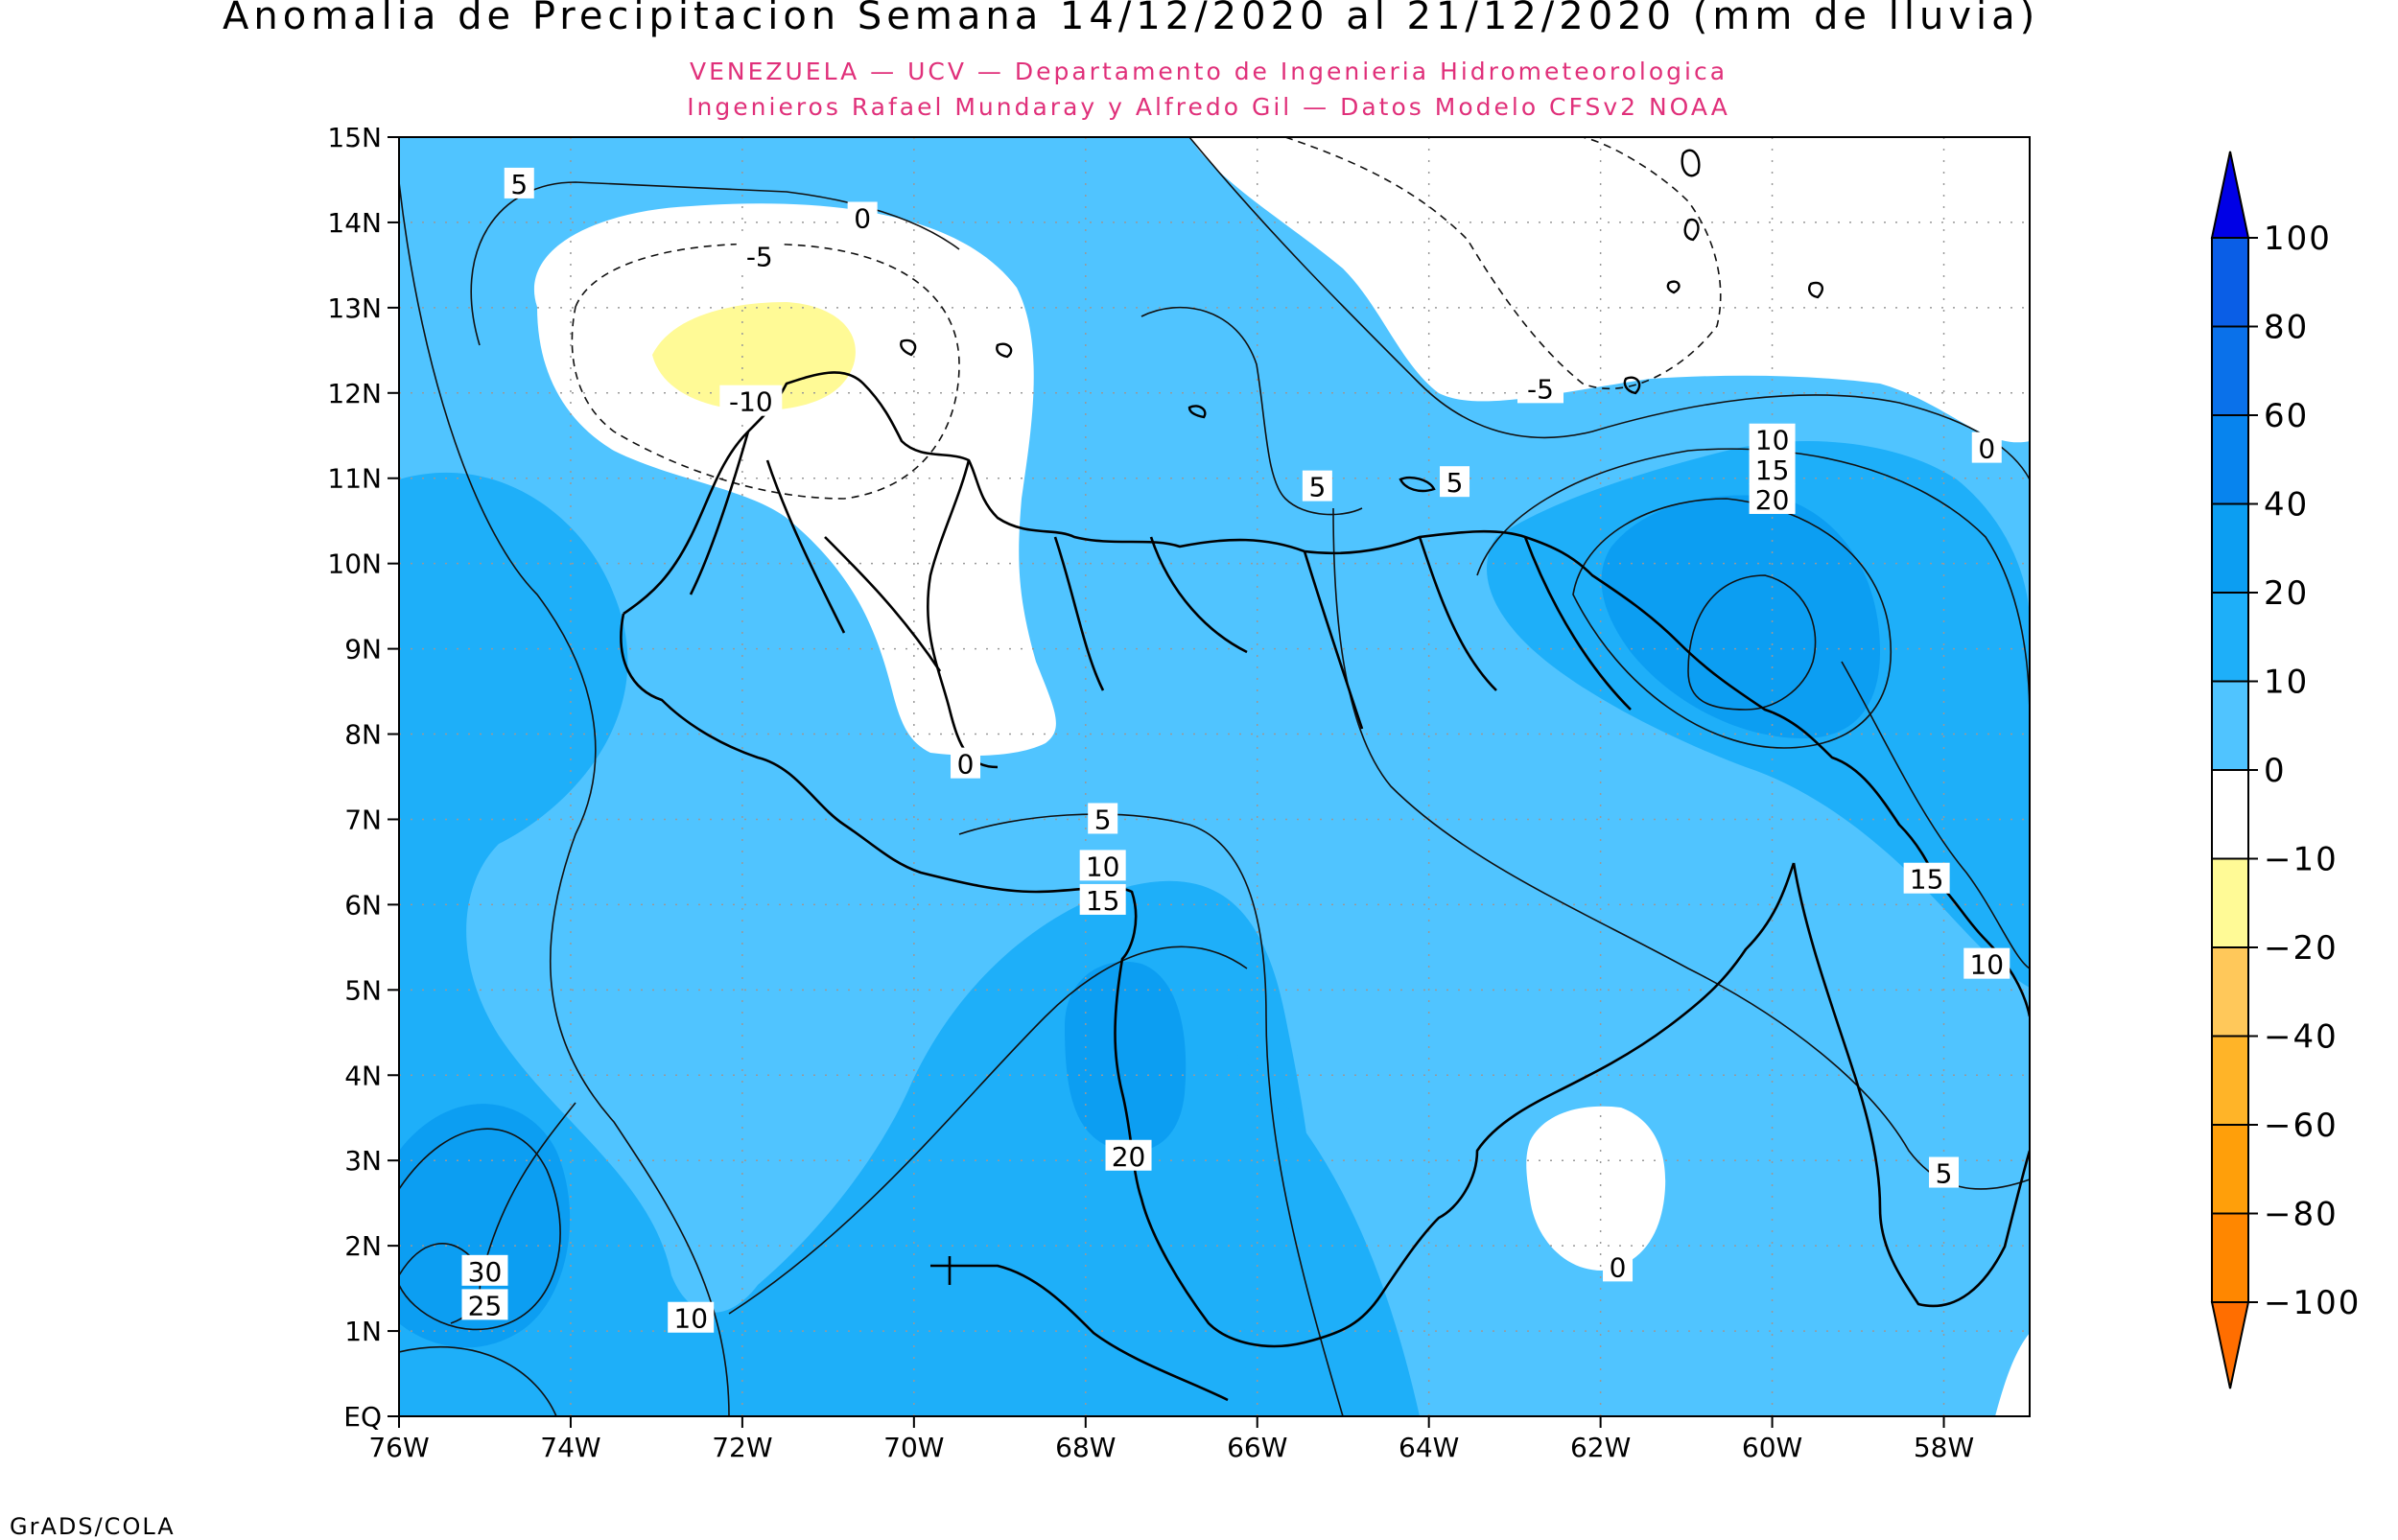 This screenshot has height=1540, width=2398. I want to click on colorbar-label: −10, so click(2302, 860).